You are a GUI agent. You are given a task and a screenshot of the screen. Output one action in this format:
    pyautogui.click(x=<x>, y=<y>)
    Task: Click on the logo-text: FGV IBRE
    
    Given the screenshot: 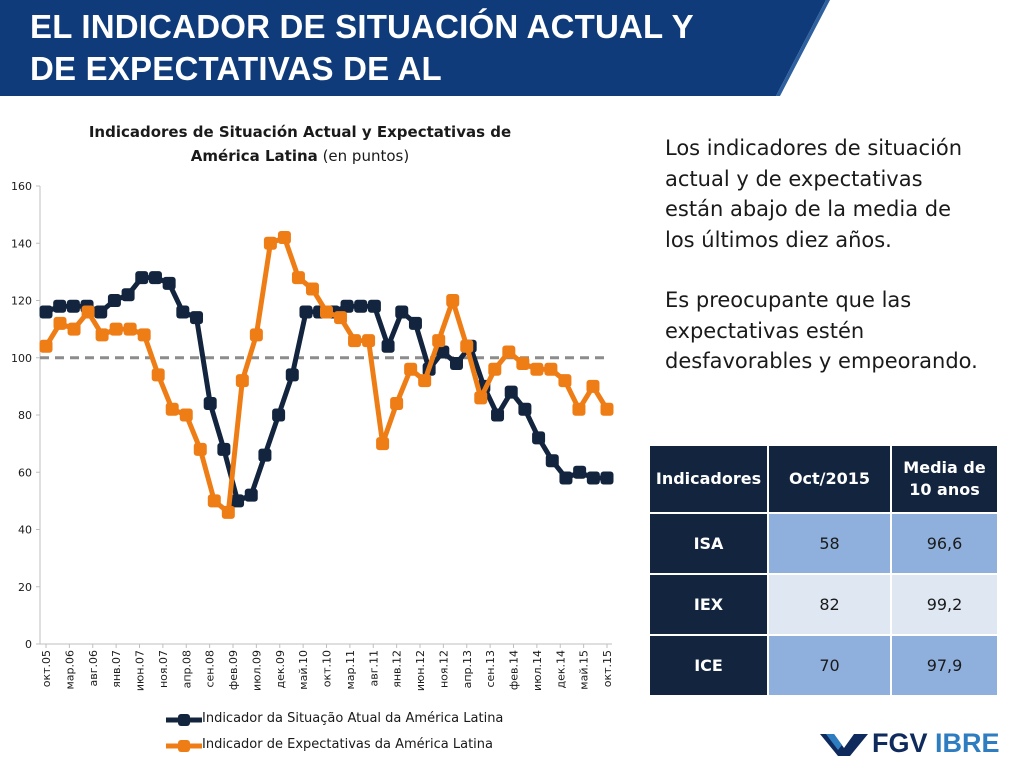 What is the action you would take?
    pyautogui.click(x=936, y=743)
    